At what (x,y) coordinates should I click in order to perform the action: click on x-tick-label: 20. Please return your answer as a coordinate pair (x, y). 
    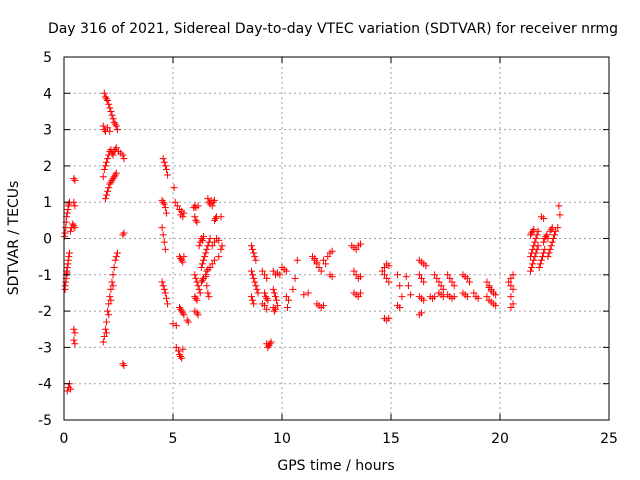
    Looking at the image, I should click on (500, 439).